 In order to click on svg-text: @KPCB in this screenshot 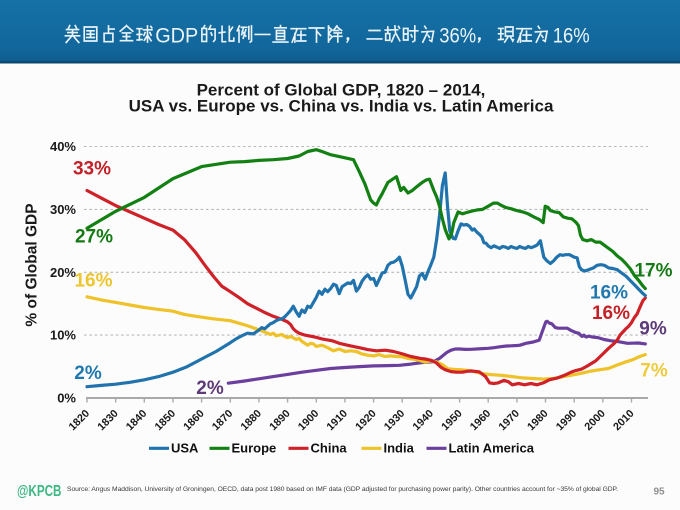, I will do `click(39, 491)`.